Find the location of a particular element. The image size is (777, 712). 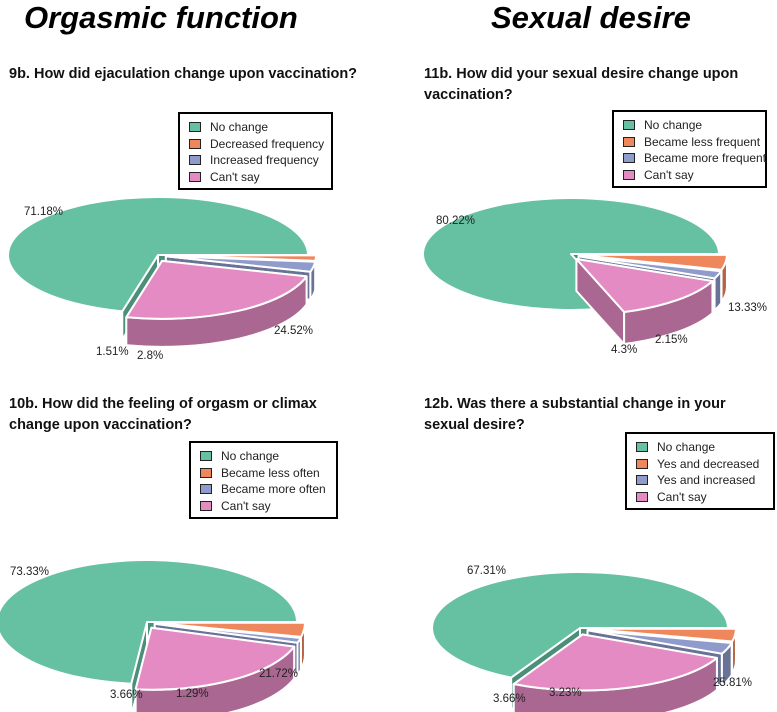

legend-label: Increased frequency is located at coordinates (264, 160).